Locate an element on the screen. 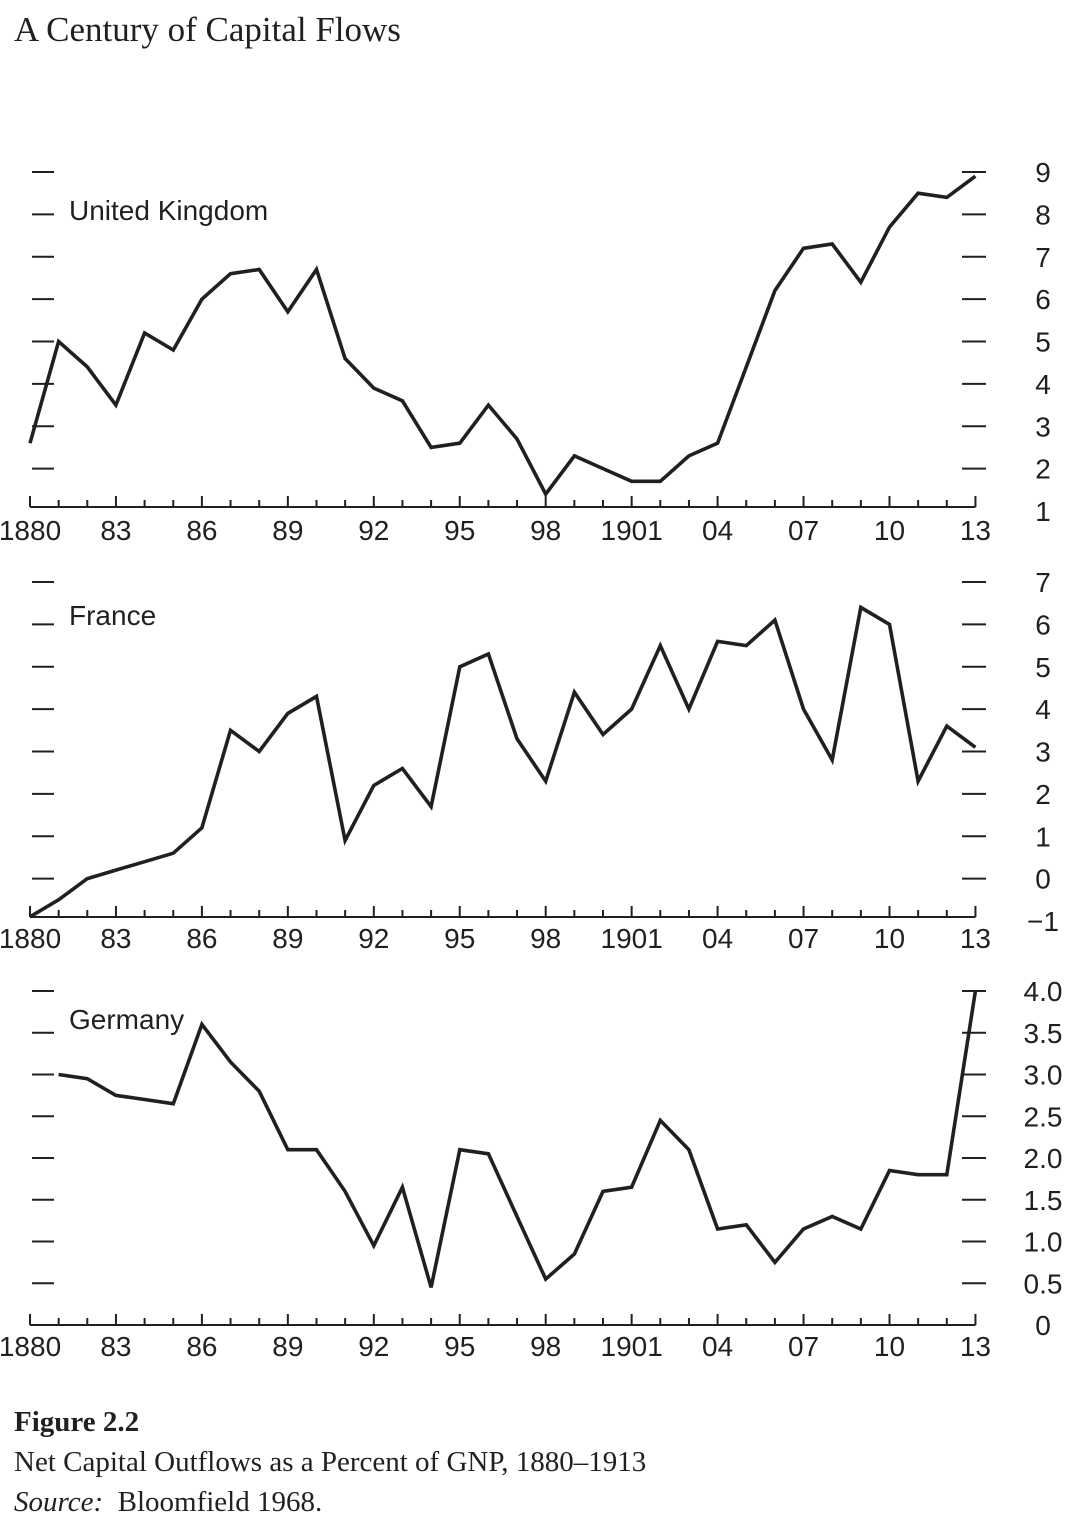  x-tick-label: 95 is located at coordinates (459, 530).